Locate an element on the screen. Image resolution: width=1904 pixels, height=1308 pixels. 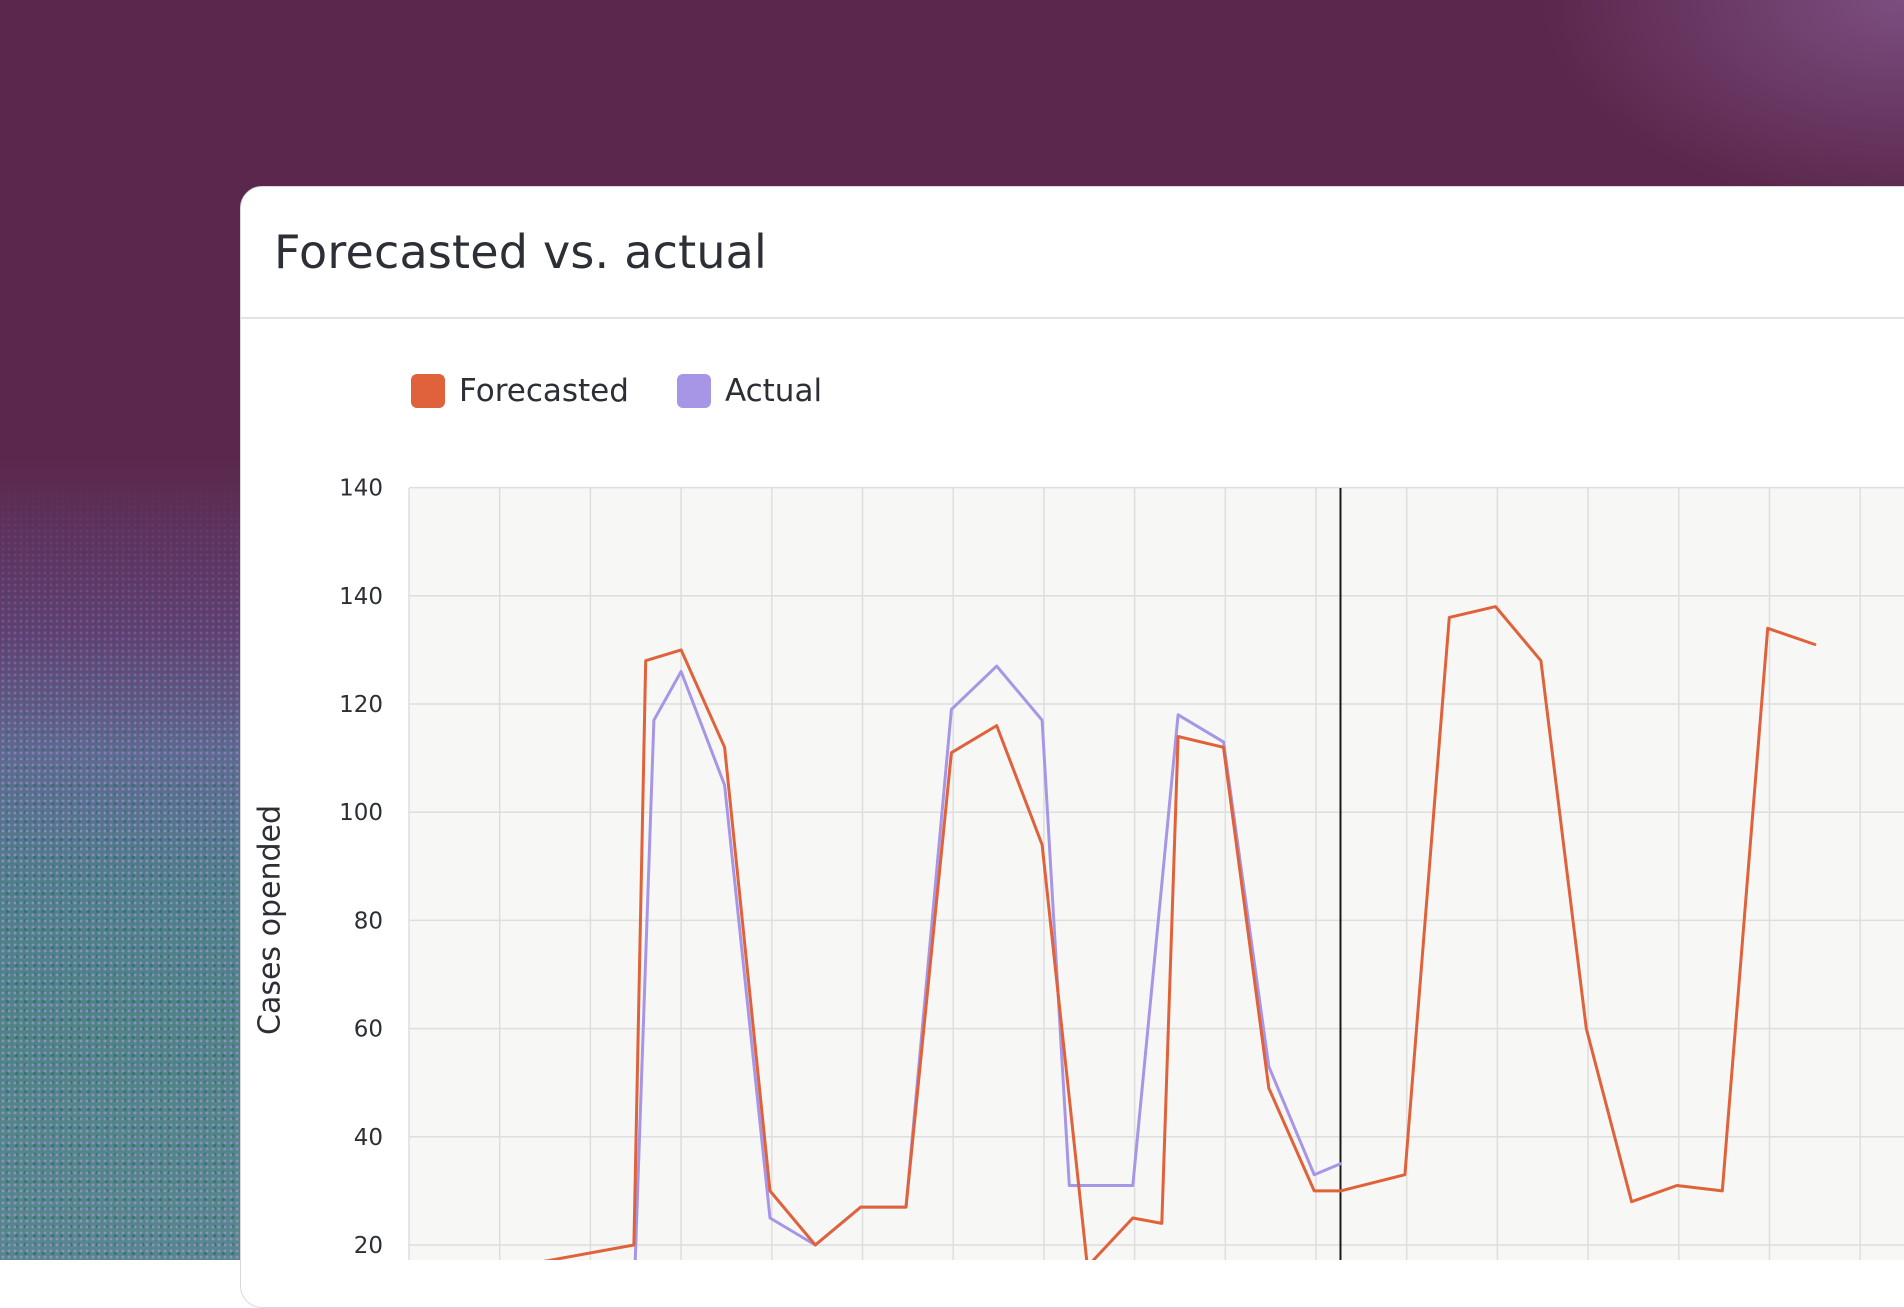
legend-label-actual: Actual is located at coordinates (773, 391).